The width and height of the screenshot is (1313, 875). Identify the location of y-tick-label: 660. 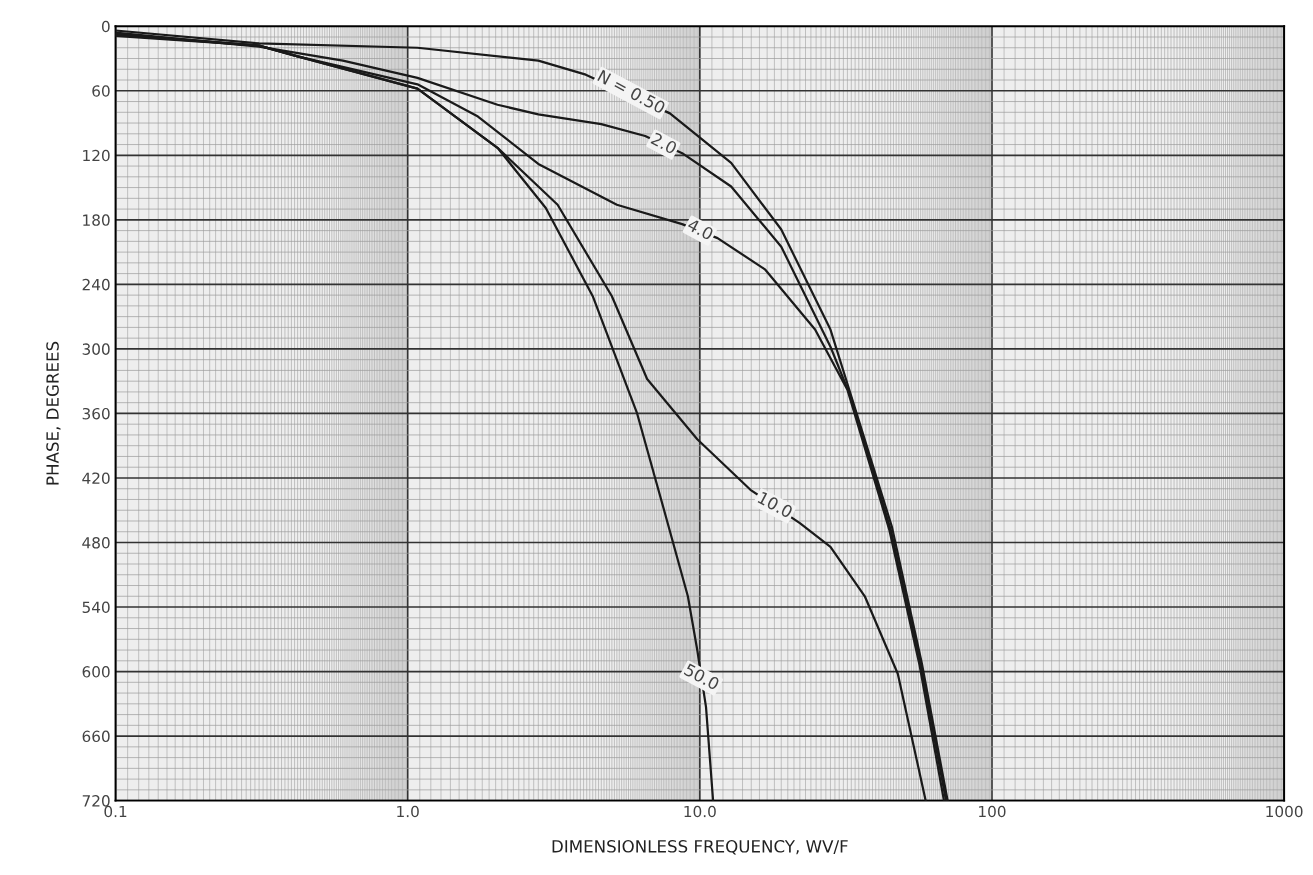
(96, 736).